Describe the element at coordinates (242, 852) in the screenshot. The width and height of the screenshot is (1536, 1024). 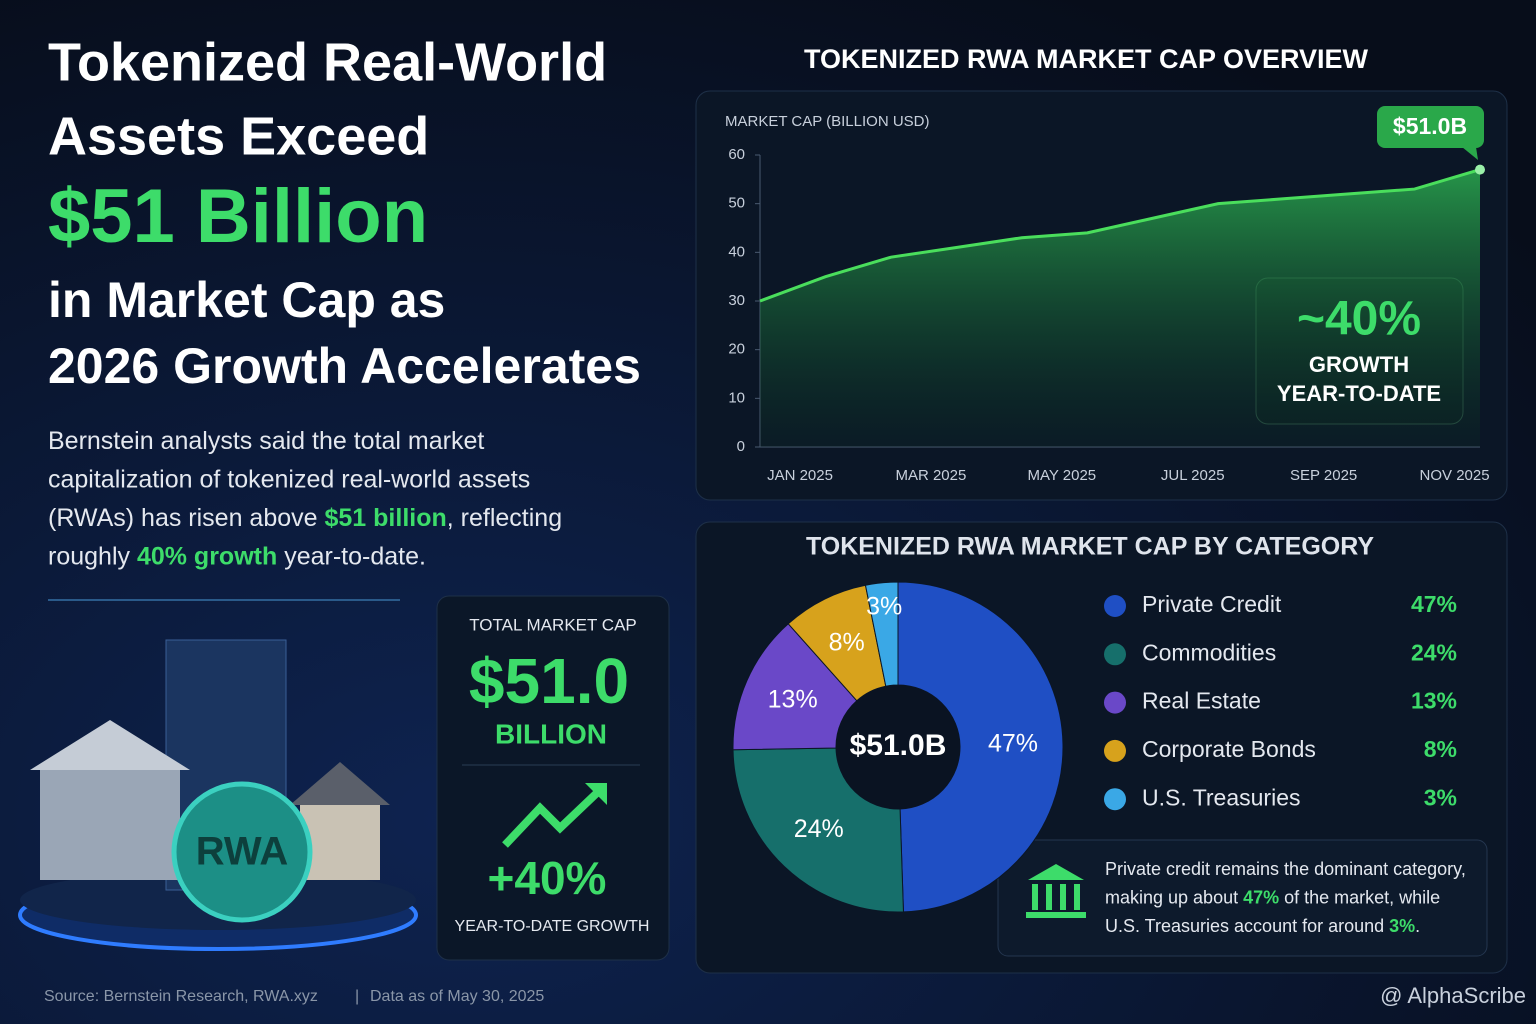
I see `coin-label: RWA` at that location.